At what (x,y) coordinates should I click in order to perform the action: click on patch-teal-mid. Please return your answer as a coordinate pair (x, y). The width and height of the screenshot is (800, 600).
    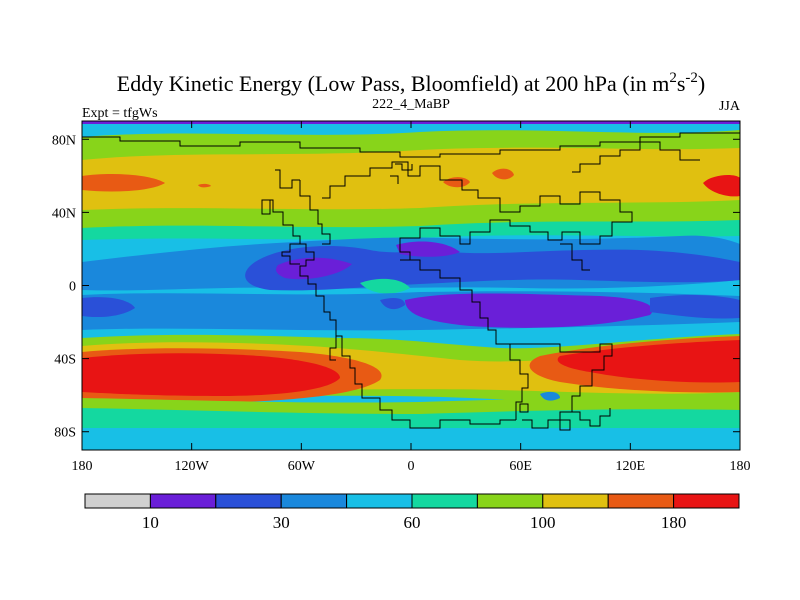
    Looking at the image, I should click on (385, 286).